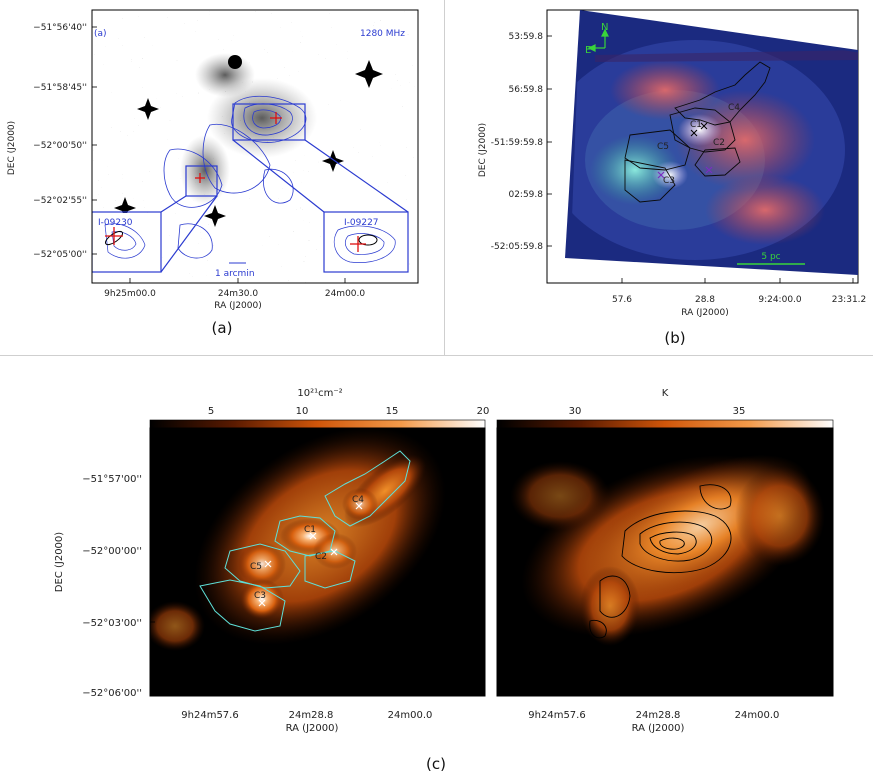  What do you see at coordinates (392, 411) in the screenshot?
I see `colorbar-left-tick: 15` at bounding box center [392, 411].